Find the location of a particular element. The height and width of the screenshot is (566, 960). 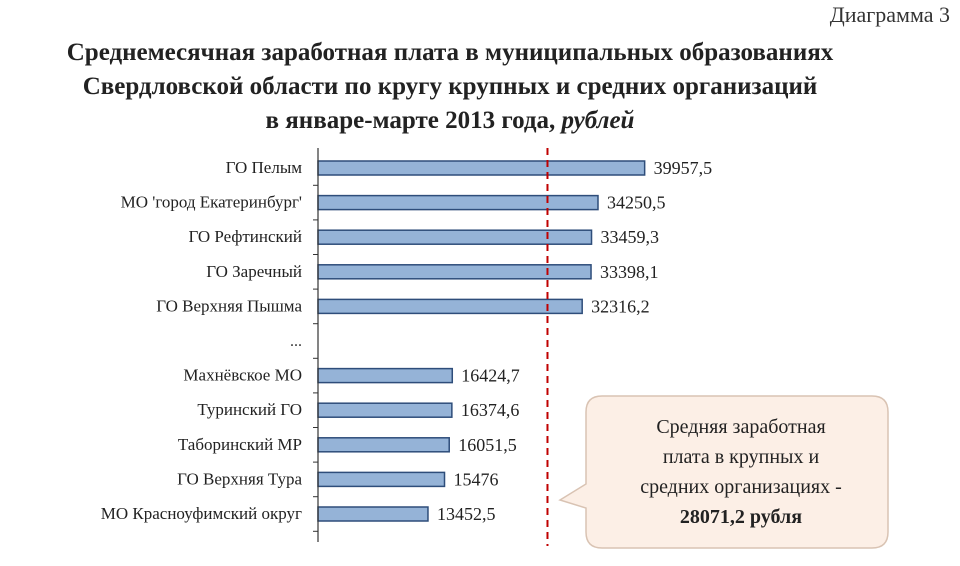

category-label: Таборинский МР is located at coordinates (240, 444).